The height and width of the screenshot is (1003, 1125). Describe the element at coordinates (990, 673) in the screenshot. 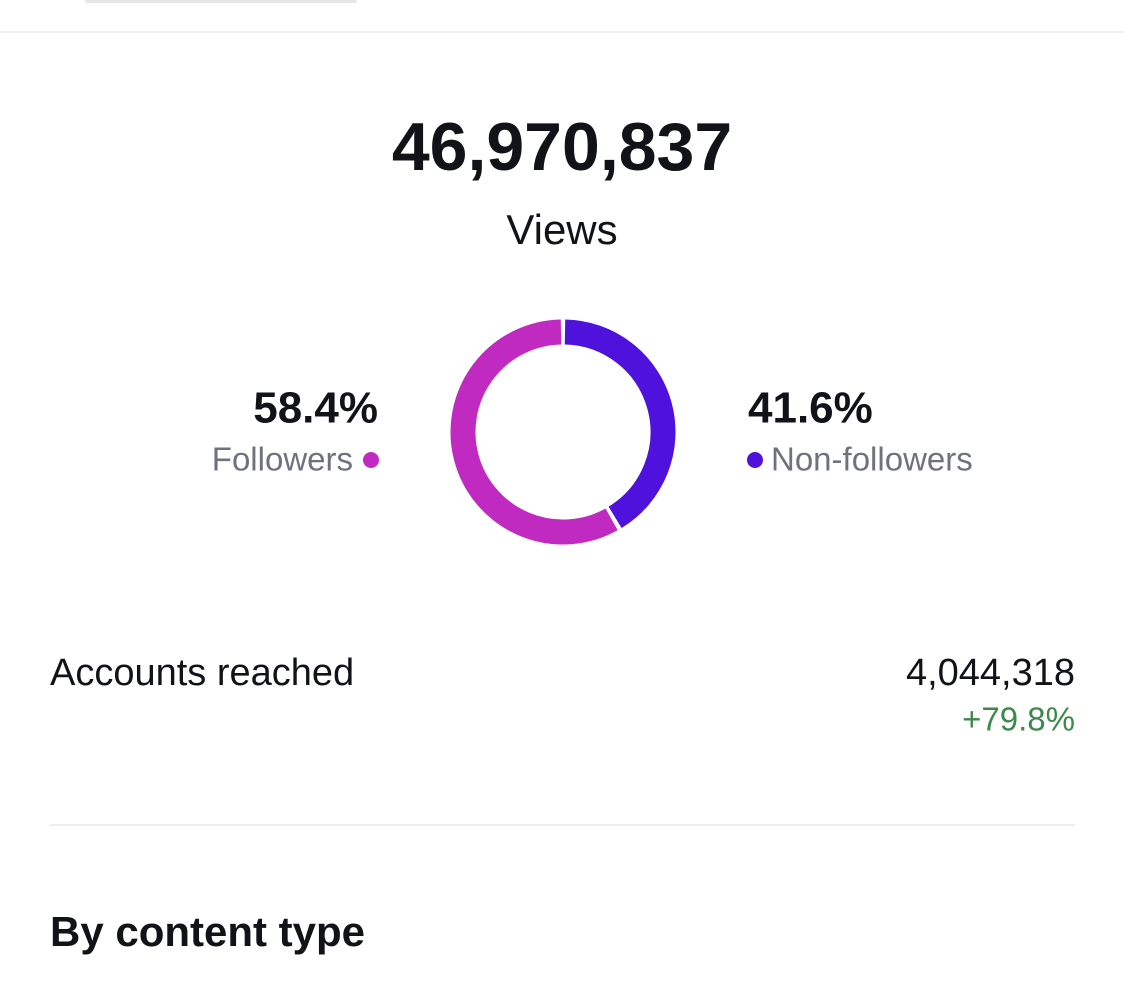

I see `metric-value: 4,044,318` at that location.